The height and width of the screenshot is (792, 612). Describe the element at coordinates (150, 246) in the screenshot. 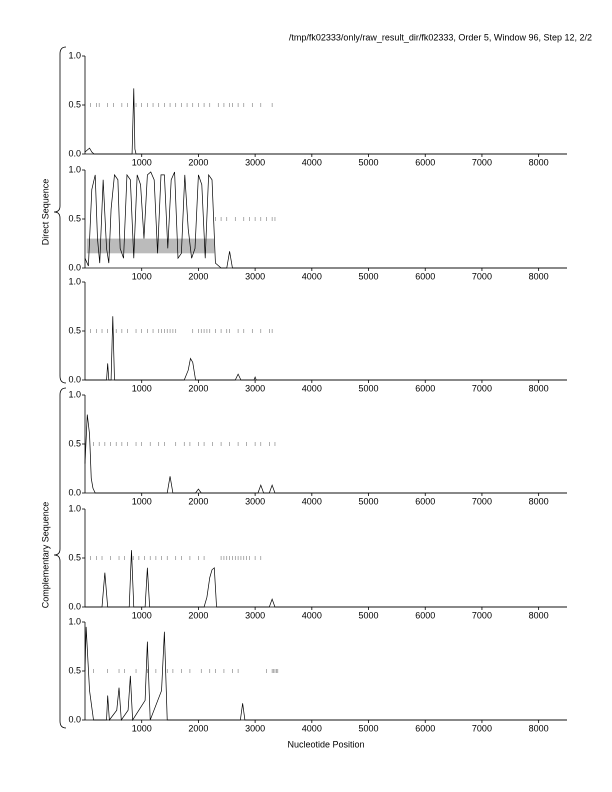

I see `gene-region` at that location.